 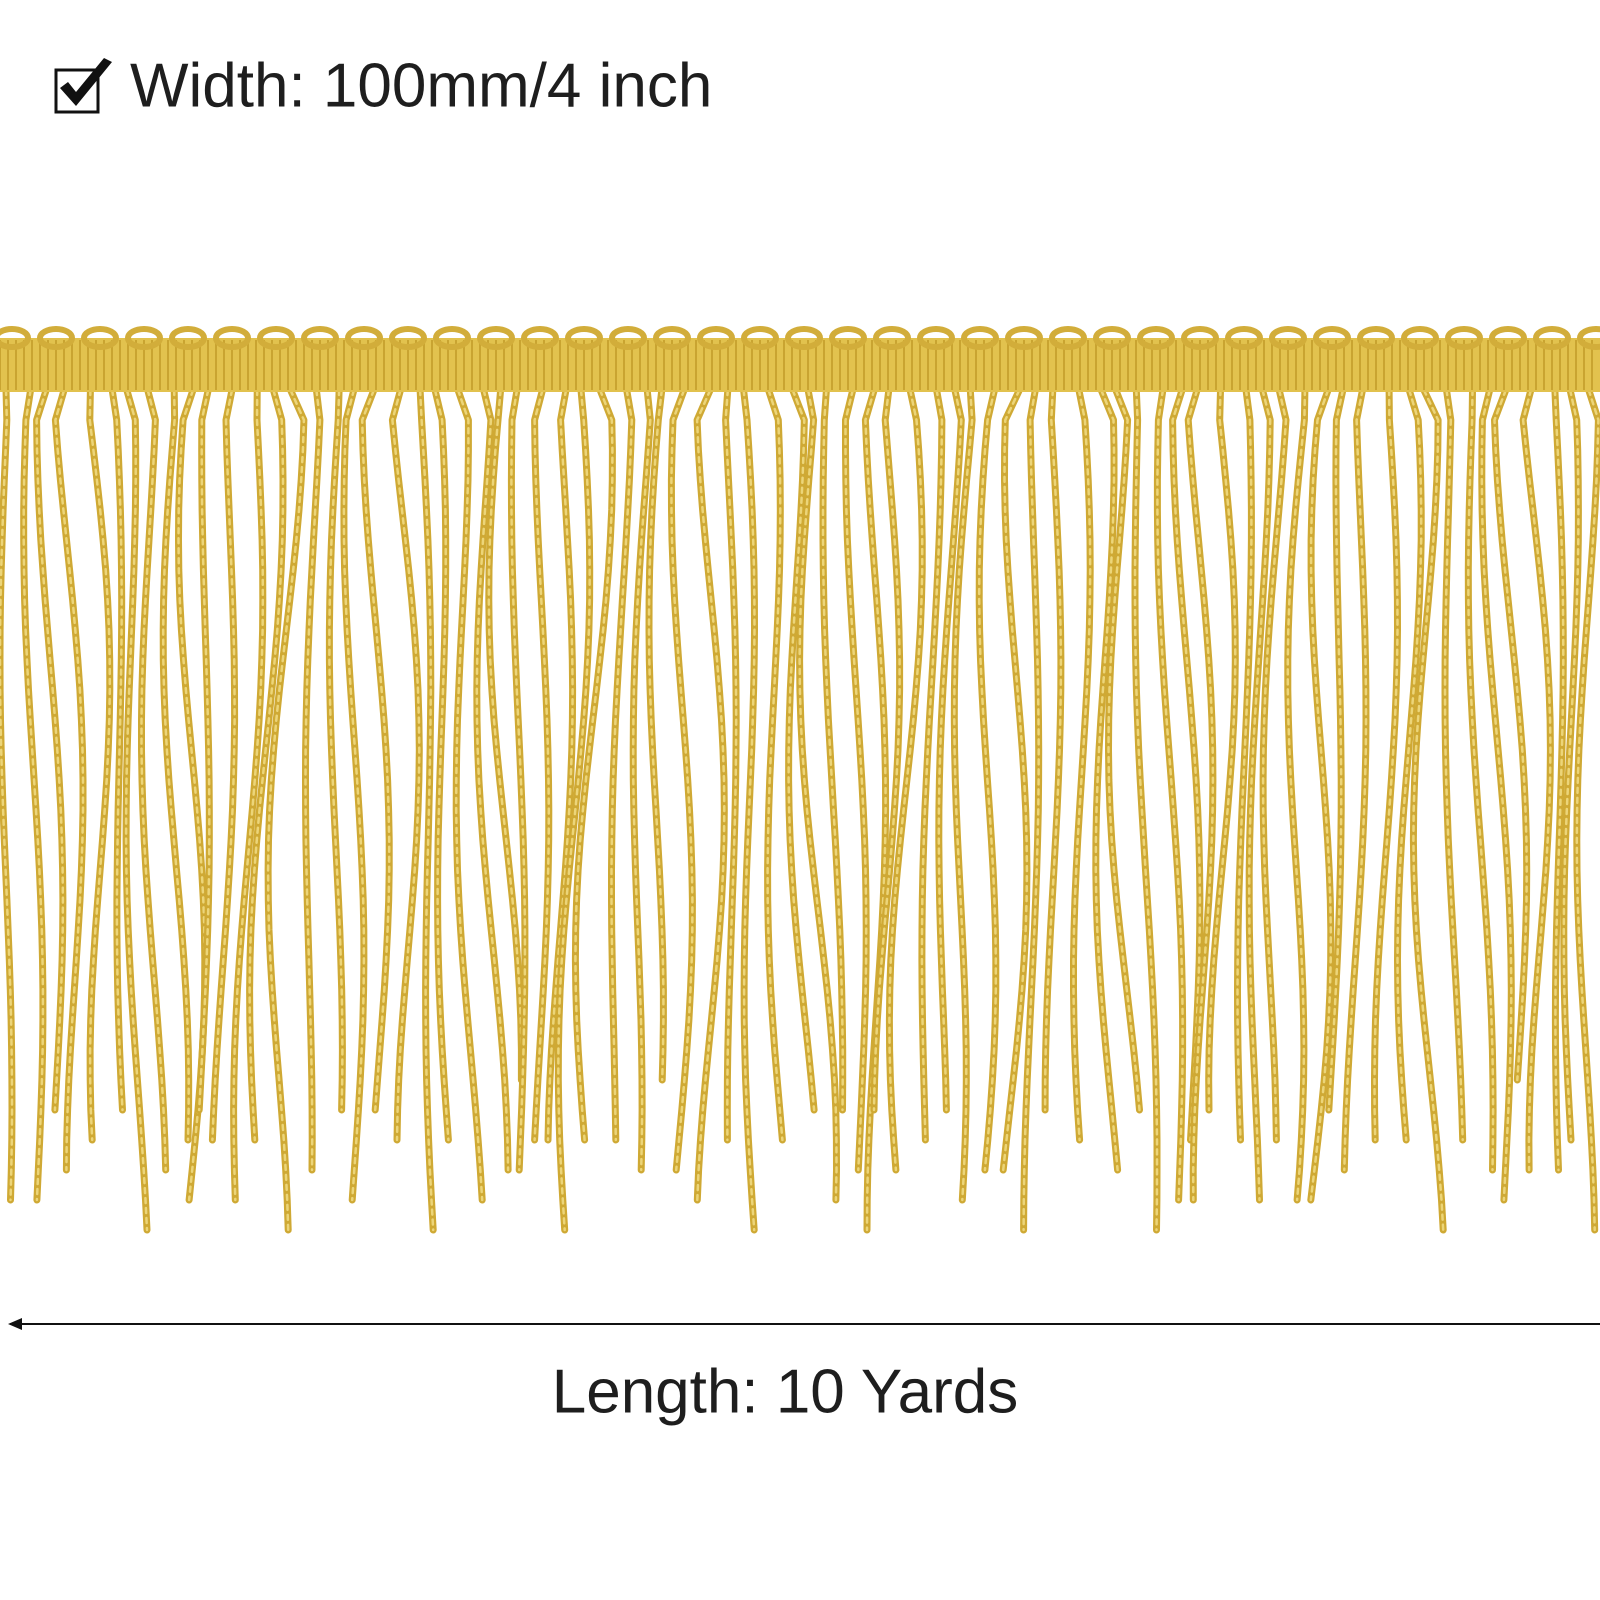 I want to click on checkmark, so click(x=86, y=82).